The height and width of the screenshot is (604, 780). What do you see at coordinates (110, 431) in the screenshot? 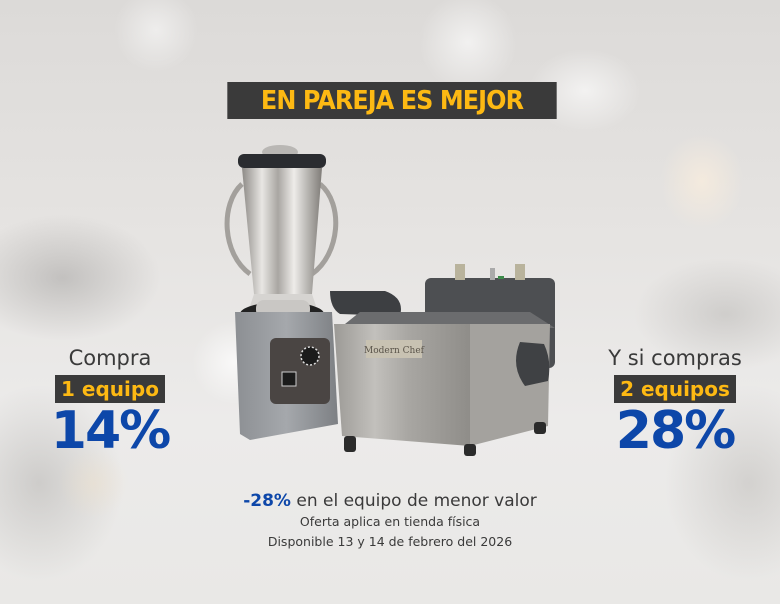
I see `discount-percent: 14%` at bounding box center [110, 431].